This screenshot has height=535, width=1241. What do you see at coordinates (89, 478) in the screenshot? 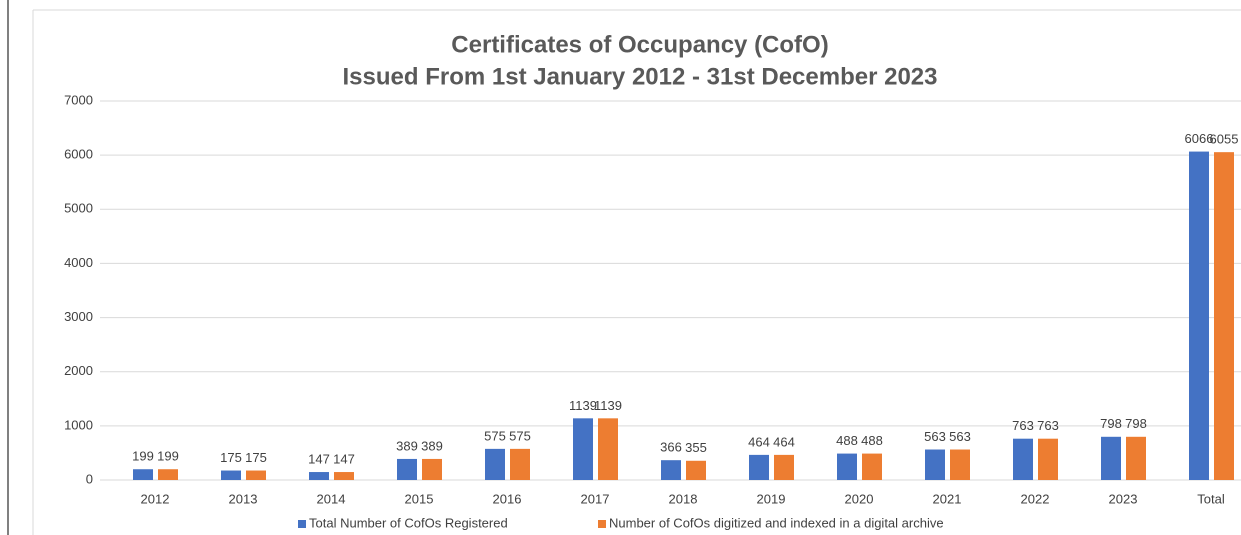
I see `y-tick-label: 0` at bounding box center [89, 478].